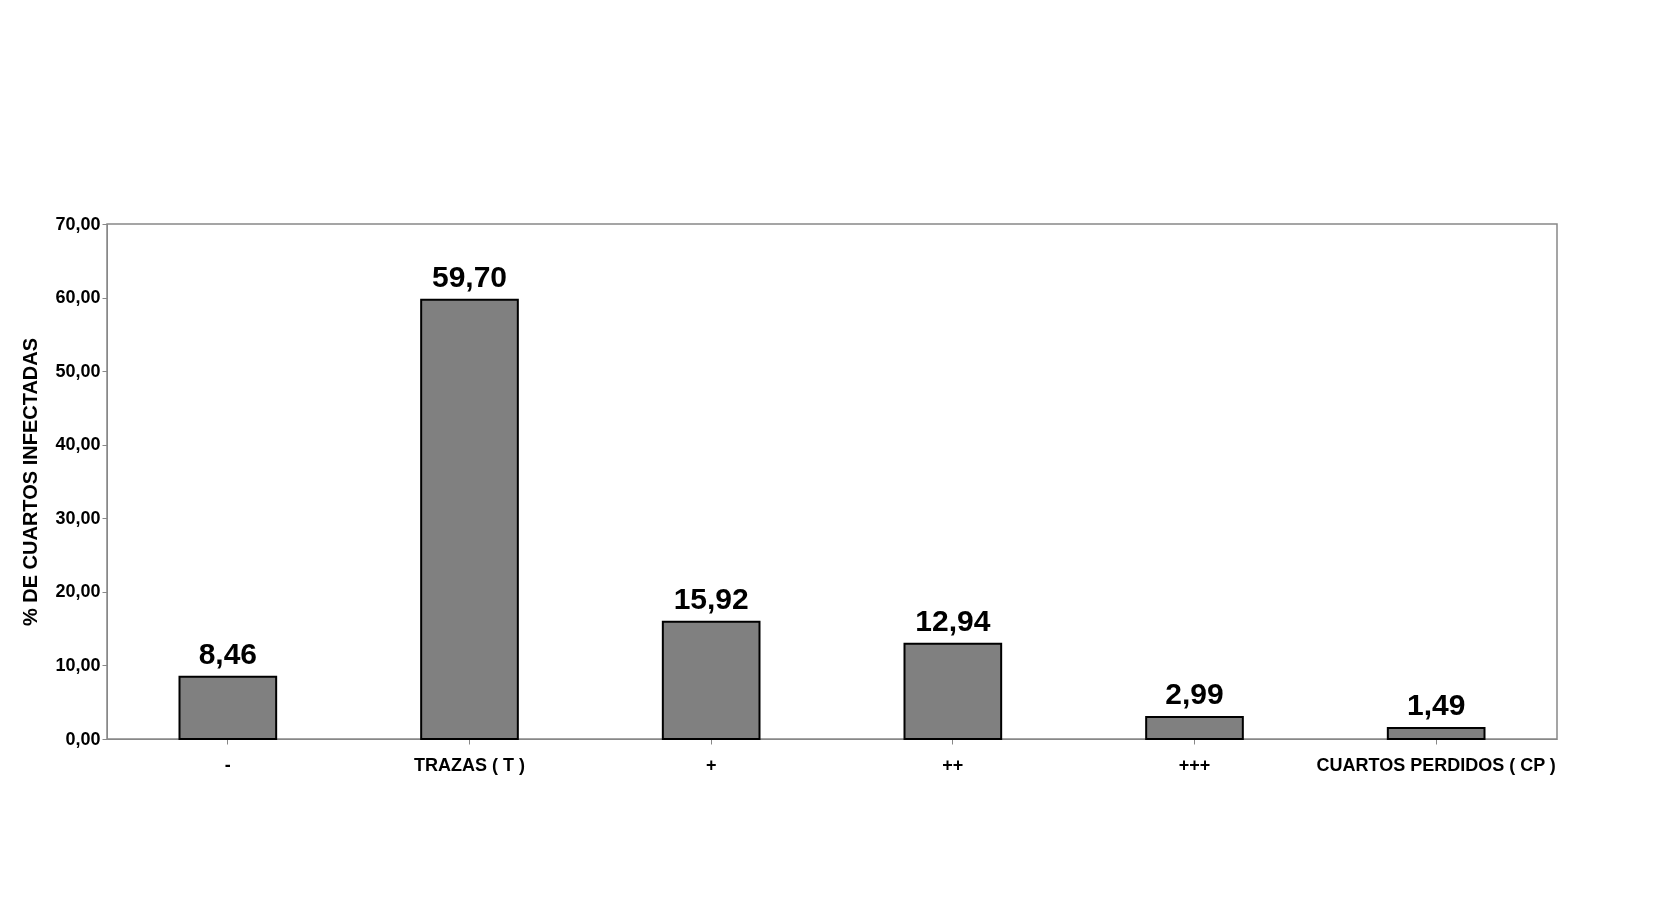 This screenshot has width=1670, height=909. What do you see at coordinates (78, 664) in the screenshot?
I see `y-tick-label: 10,00` at bounding box center [78, 664].